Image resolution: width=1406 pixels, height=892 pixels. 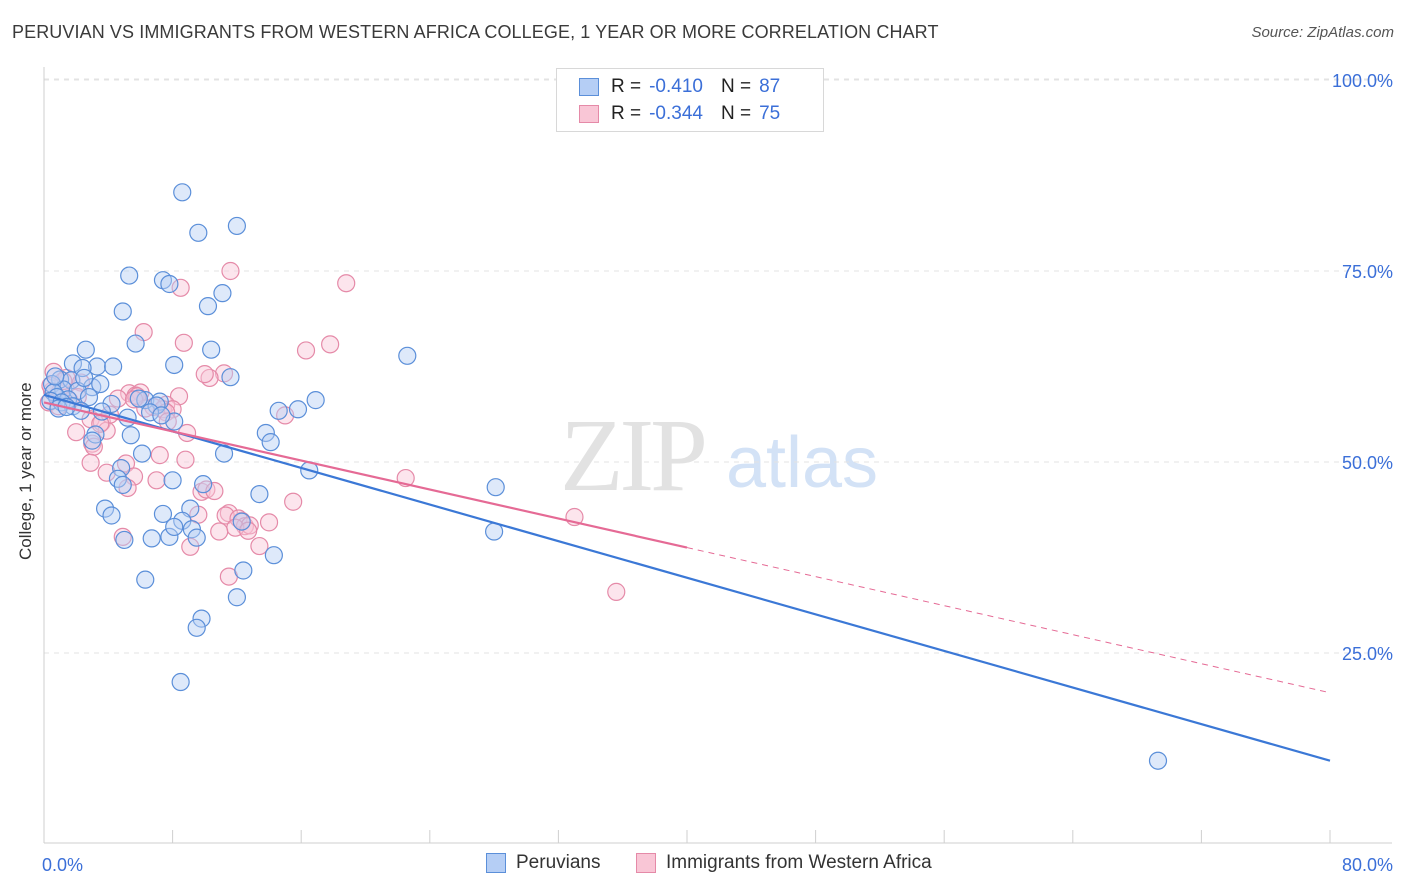 I want to click on bottom-legend-peruvians: Peruvians, so click(x=543, y=863).